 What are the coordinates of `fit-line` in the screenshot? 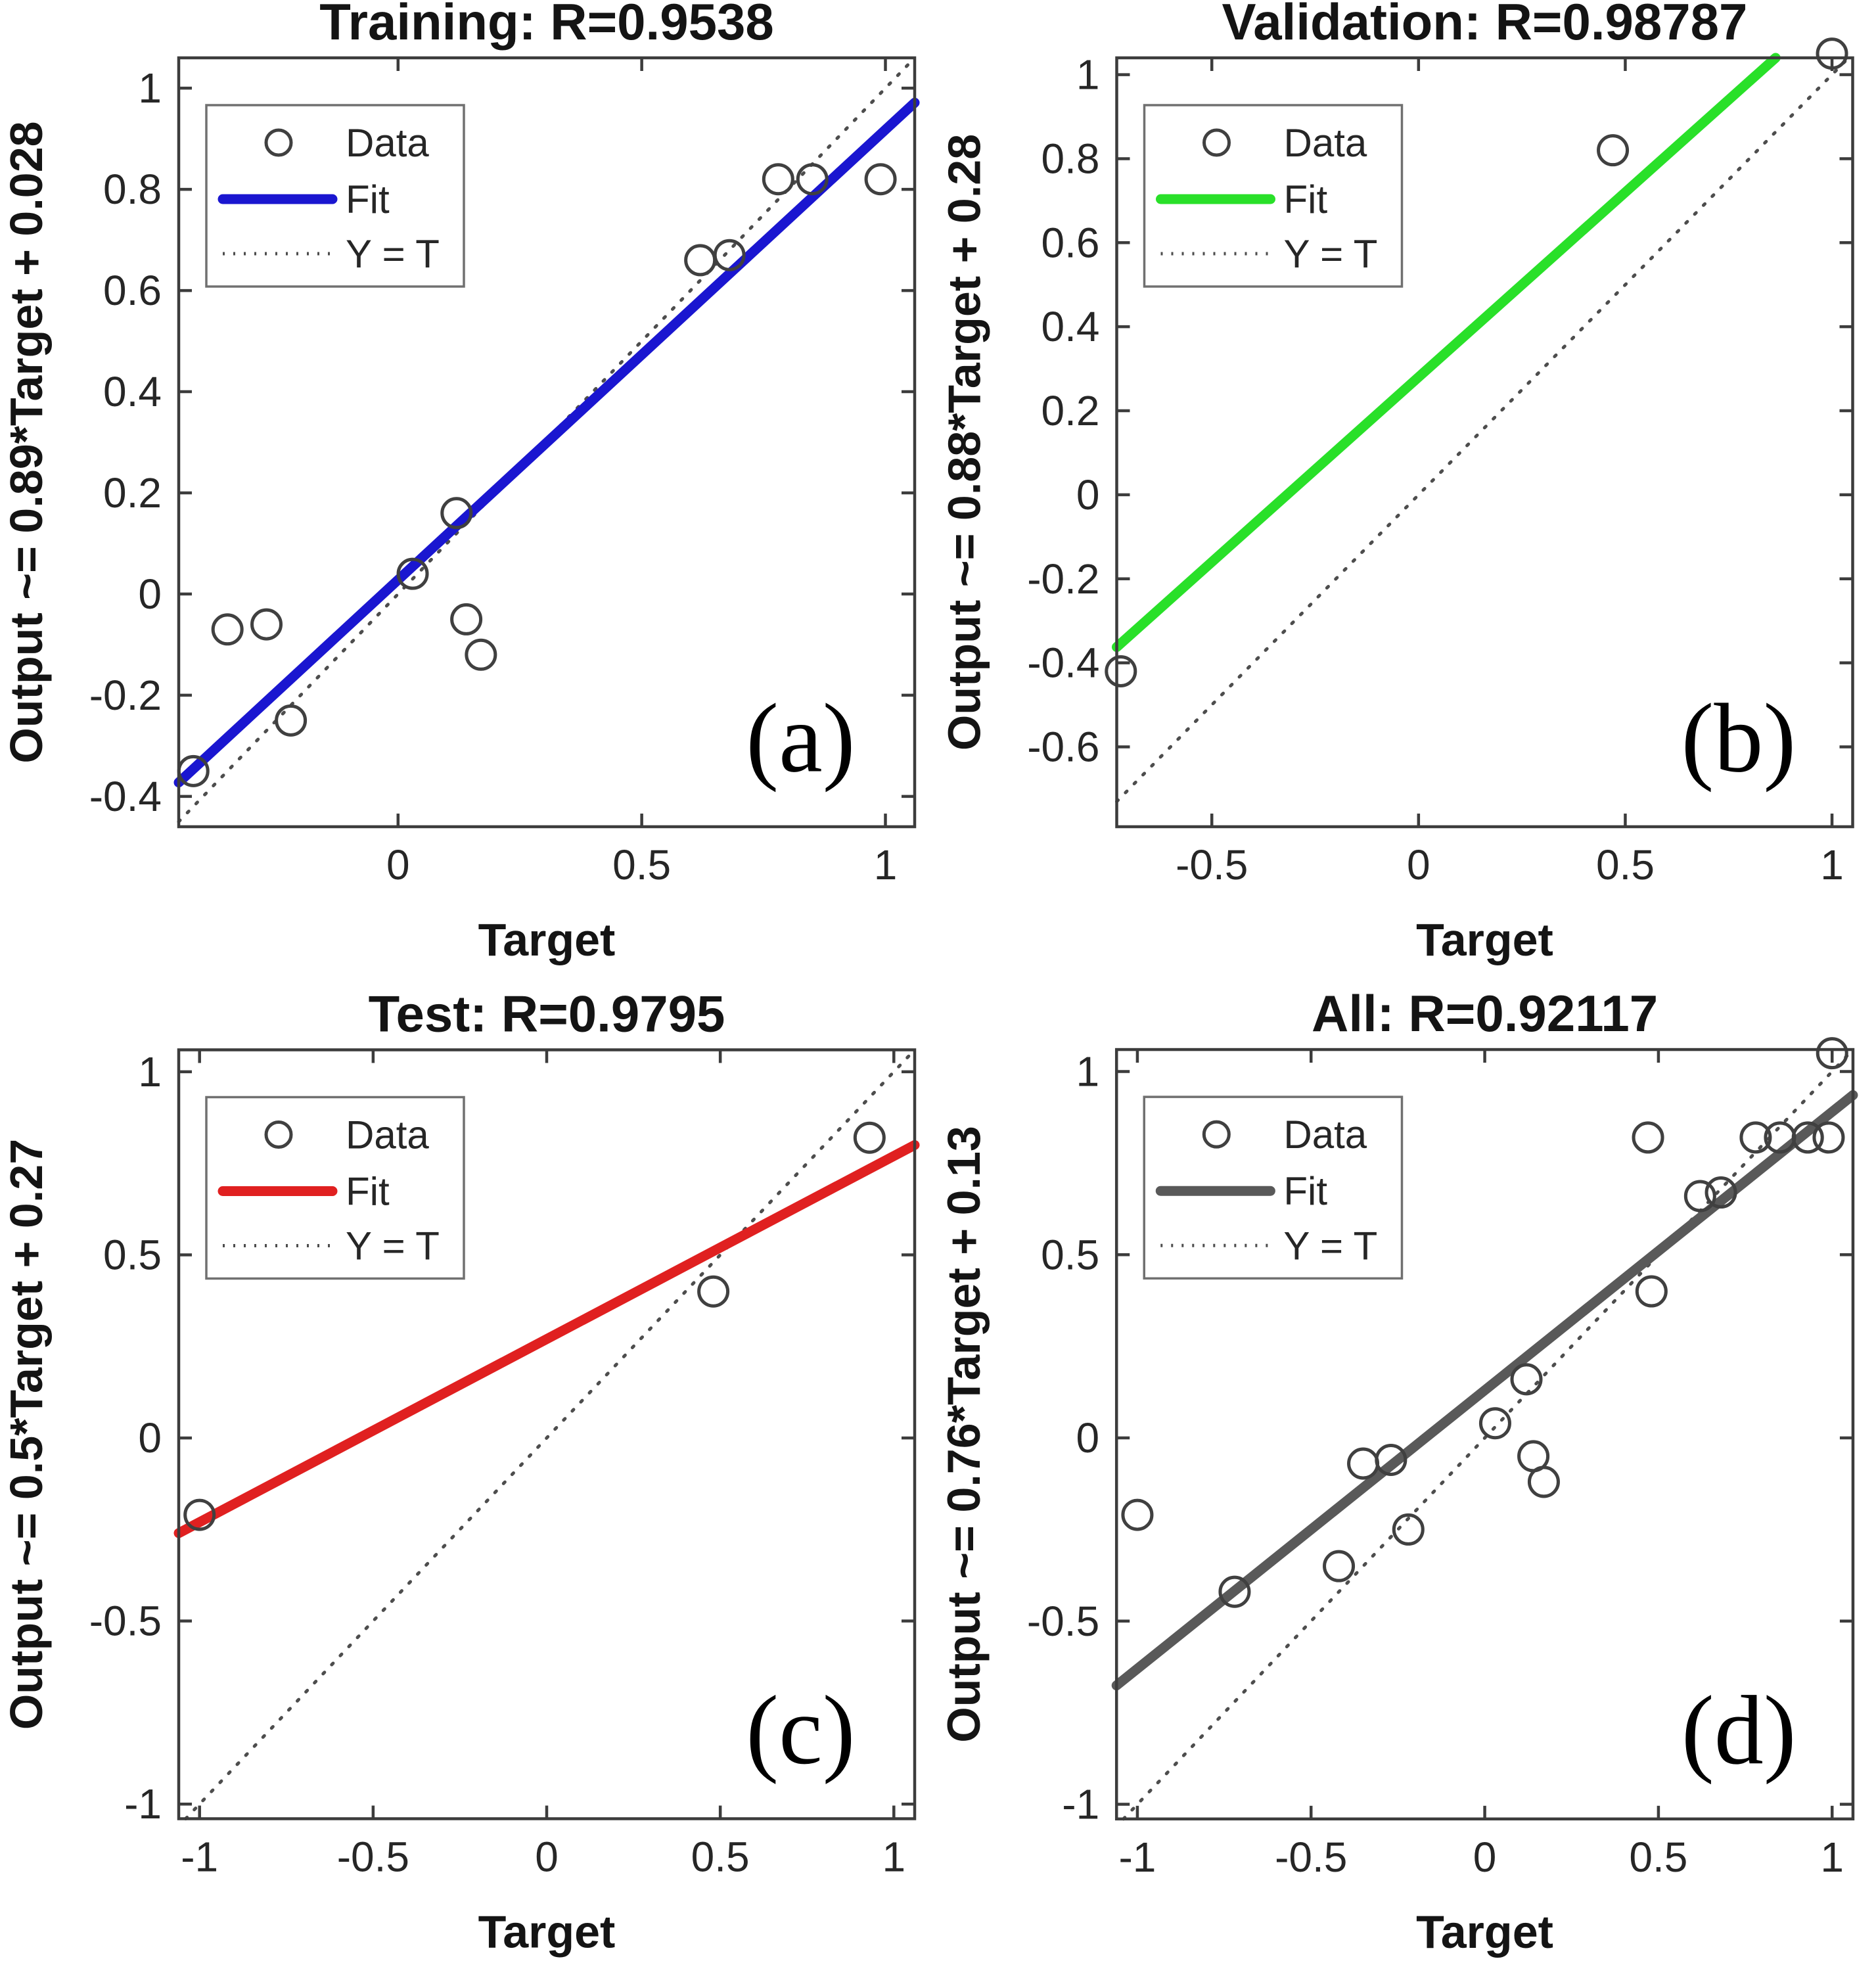 It's located at (1484, 1390).